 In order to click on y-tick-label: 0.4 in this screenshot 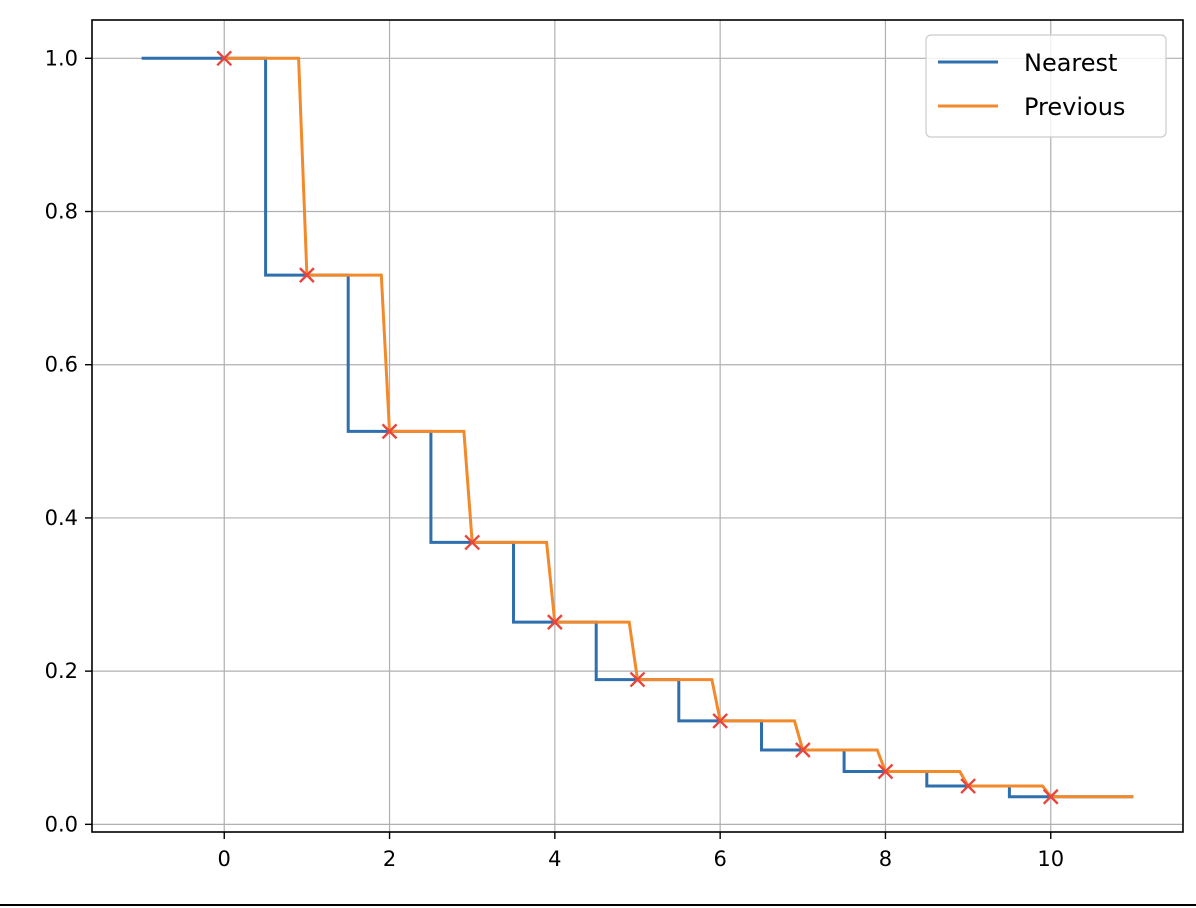, I will do `click(61, 518)`.